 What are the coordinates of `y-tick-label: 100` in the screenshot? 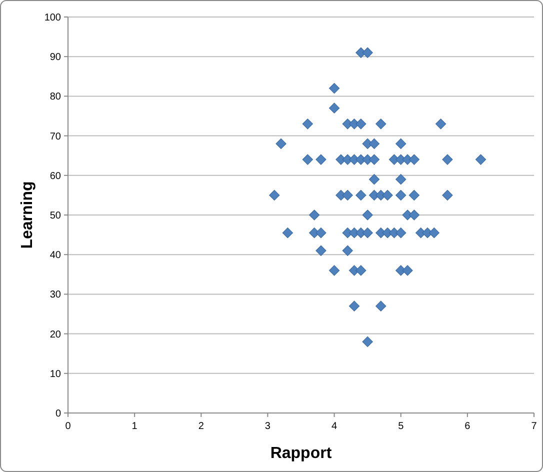 It's located at (53, 18).